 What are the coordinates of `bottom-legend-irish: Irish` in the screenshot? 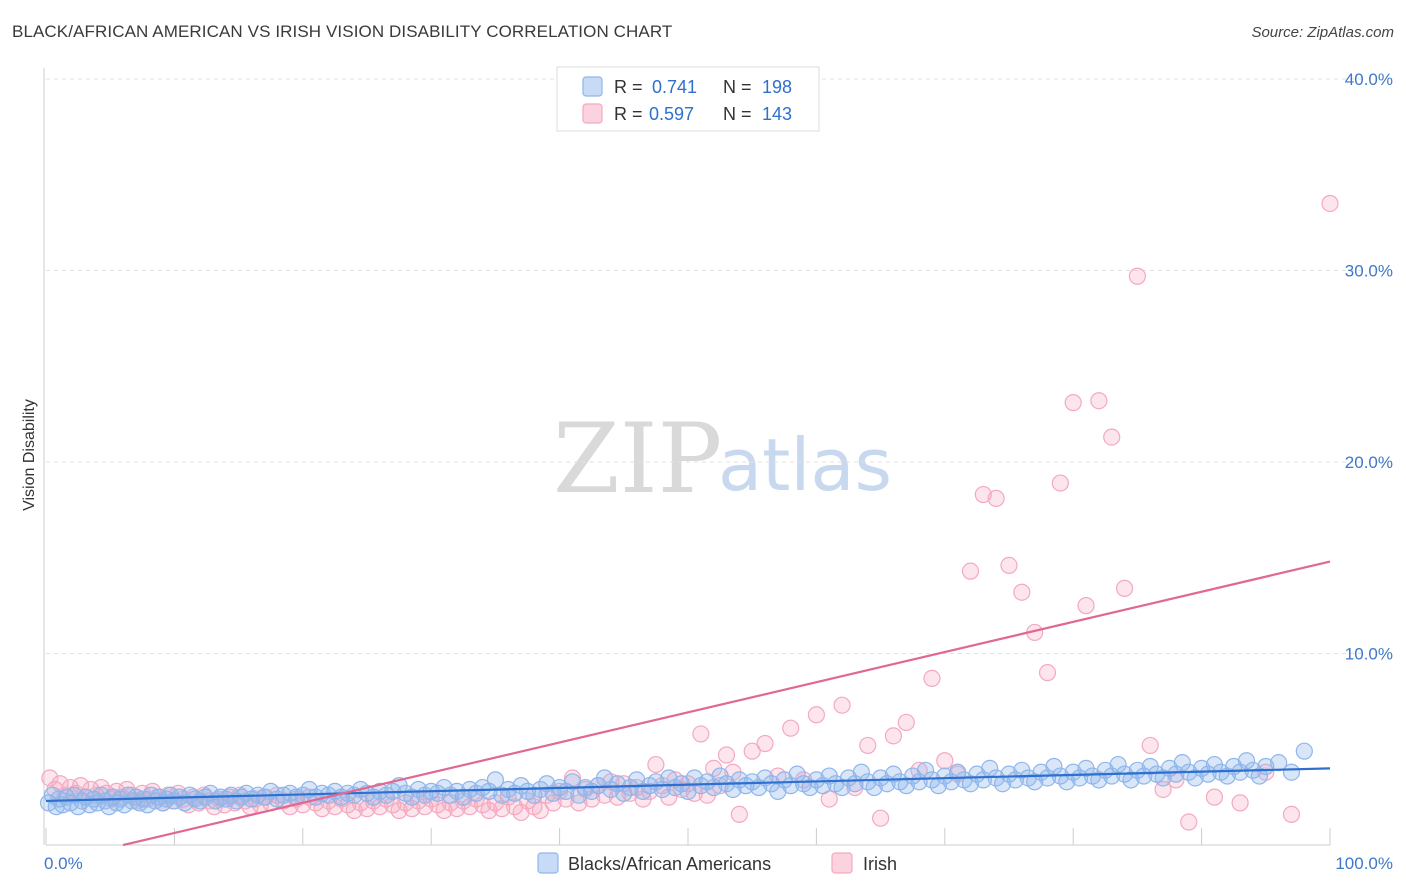 It's located at (880, 864).